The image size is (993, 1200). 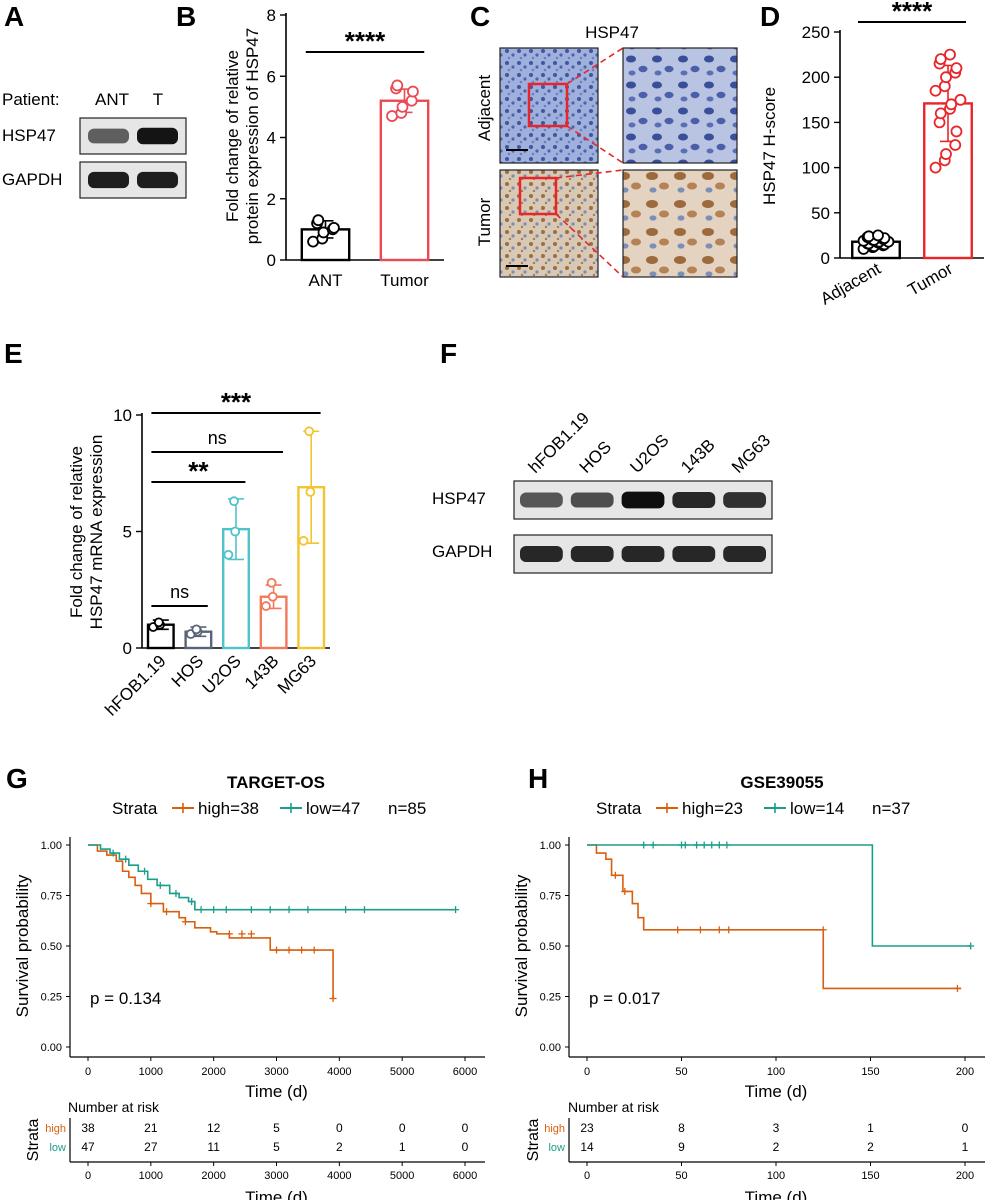 What do you see at coordinates (538, 196) in the screenshot?
I see `ihc-roi-tumor` at bounding box center [538, 196].